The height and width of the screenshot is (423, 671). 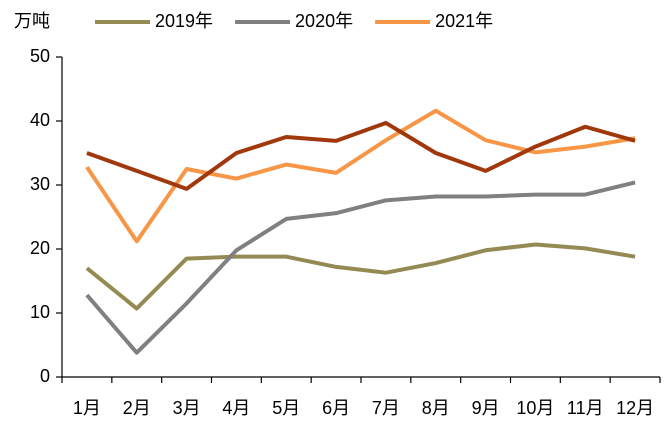 I want to click on x-tick-label: 3月, so click(x=187, y=408).